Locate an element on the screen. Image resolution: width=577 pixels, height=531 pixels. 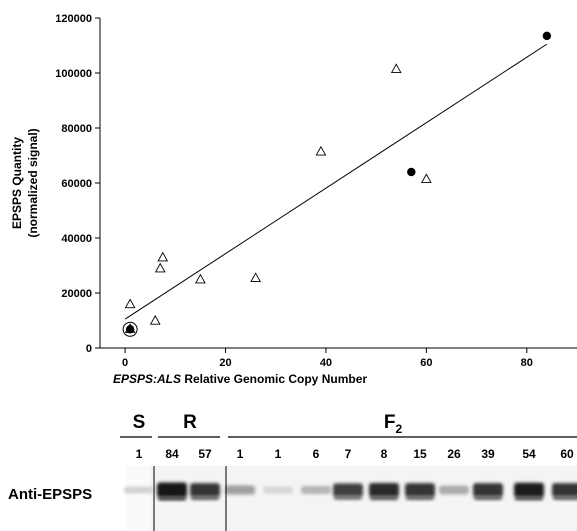
y-tick-label-3: 60000 is located at coordinates (76, 184).